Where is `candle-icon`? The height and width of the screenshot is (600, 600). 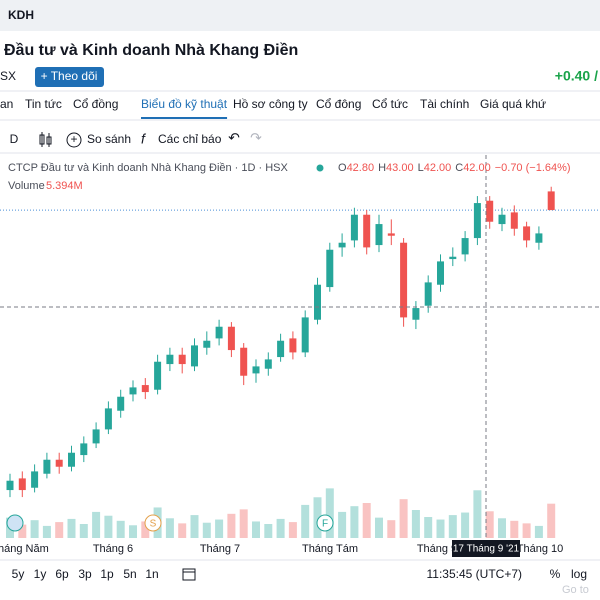
candle-icon is located at coordinates (45, 139).